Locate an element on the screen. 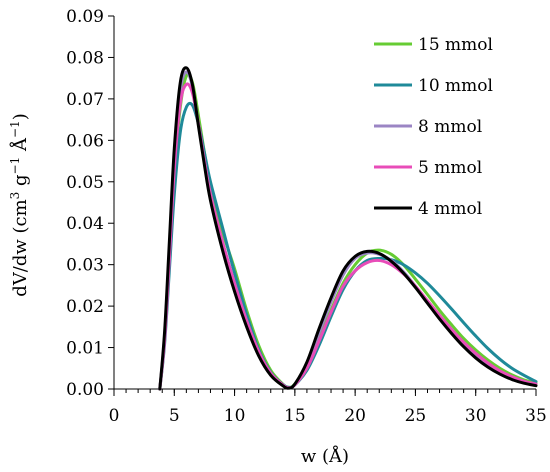 The image size is (550, 472). legend-label-5-mmol: 5 mmol is located at coordinates (450, 168).